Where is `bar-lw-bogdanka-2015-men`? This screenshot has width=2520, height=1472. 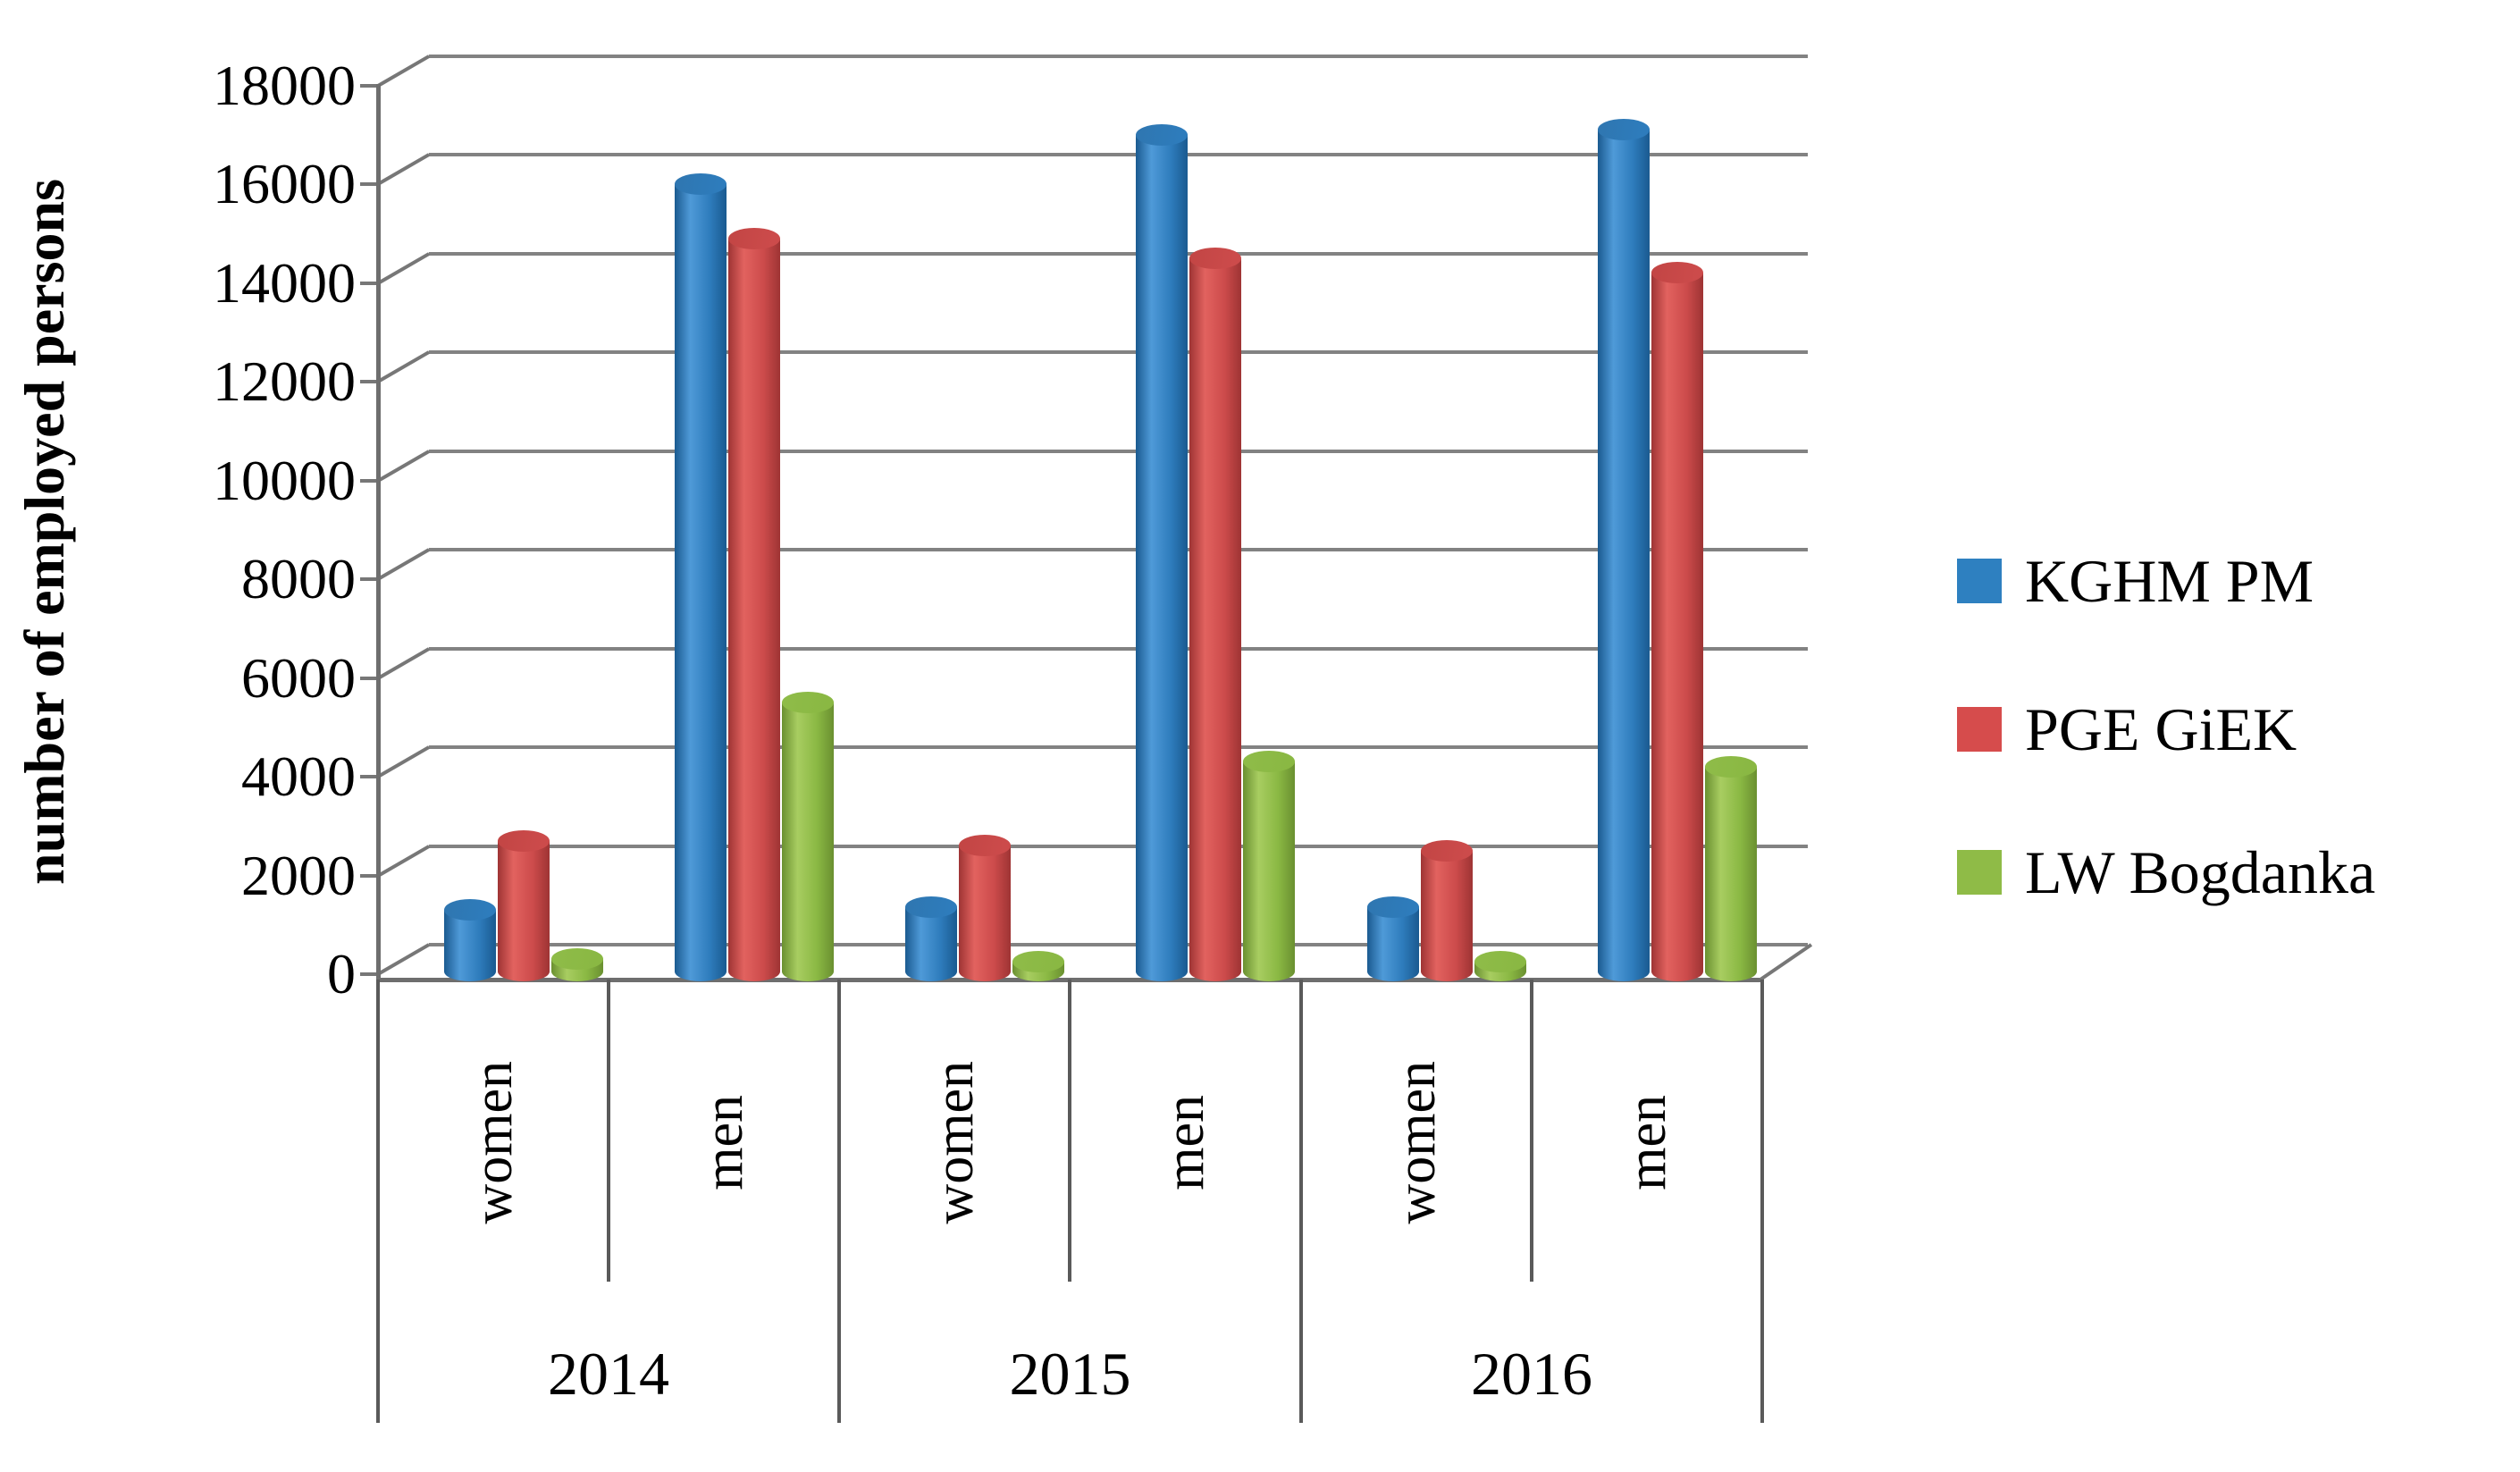 bar-lw-bogdanka-2015-men is located at coordinates (1269, 866).